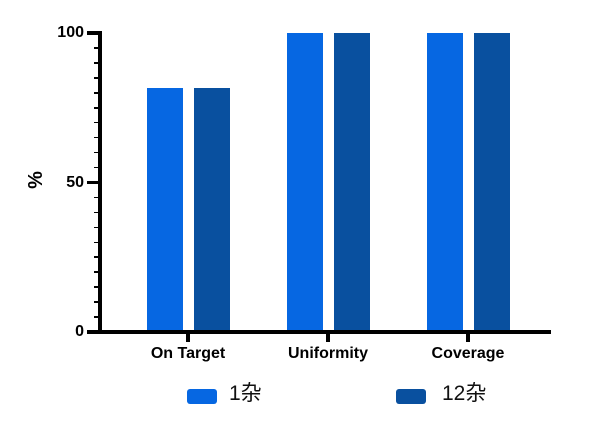 Image resolution: width=600 pixels, height=424 pixels. Describe the element at coordinates (79, 331) in the screenshot. I see `y-tick-label: 0` at that location.